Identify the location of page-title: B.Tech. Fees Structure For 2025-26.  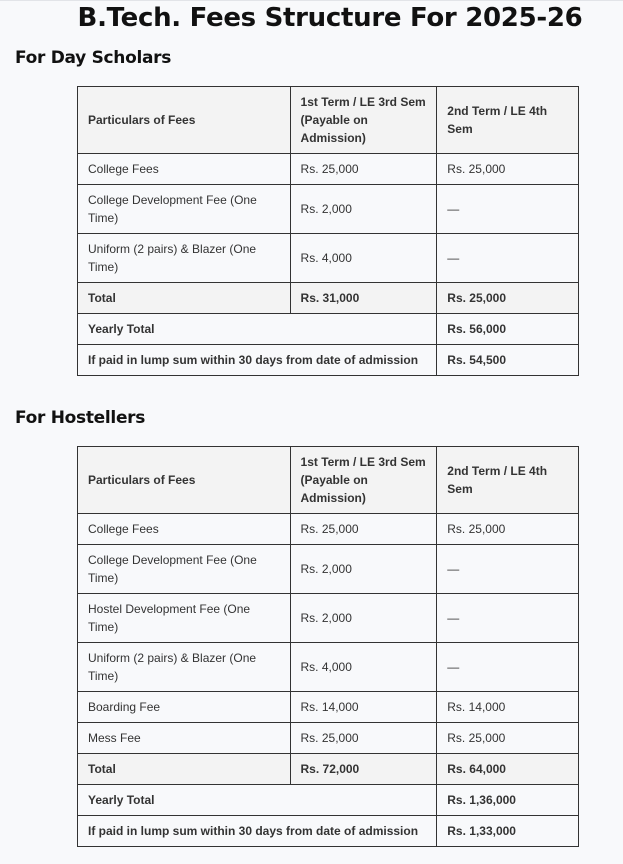
(330, 18).